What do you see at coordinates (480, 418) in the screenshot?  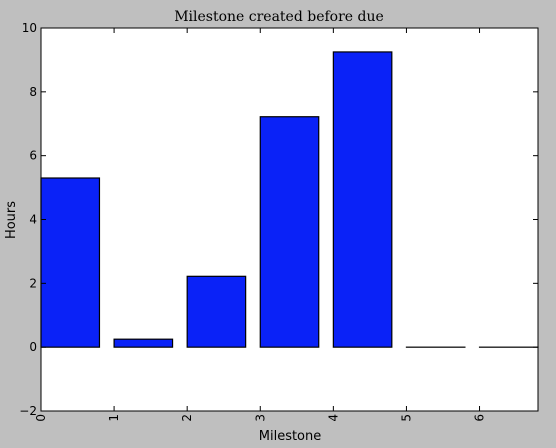 I see `x-tick-label: 6` at bounding box center [480, 418].